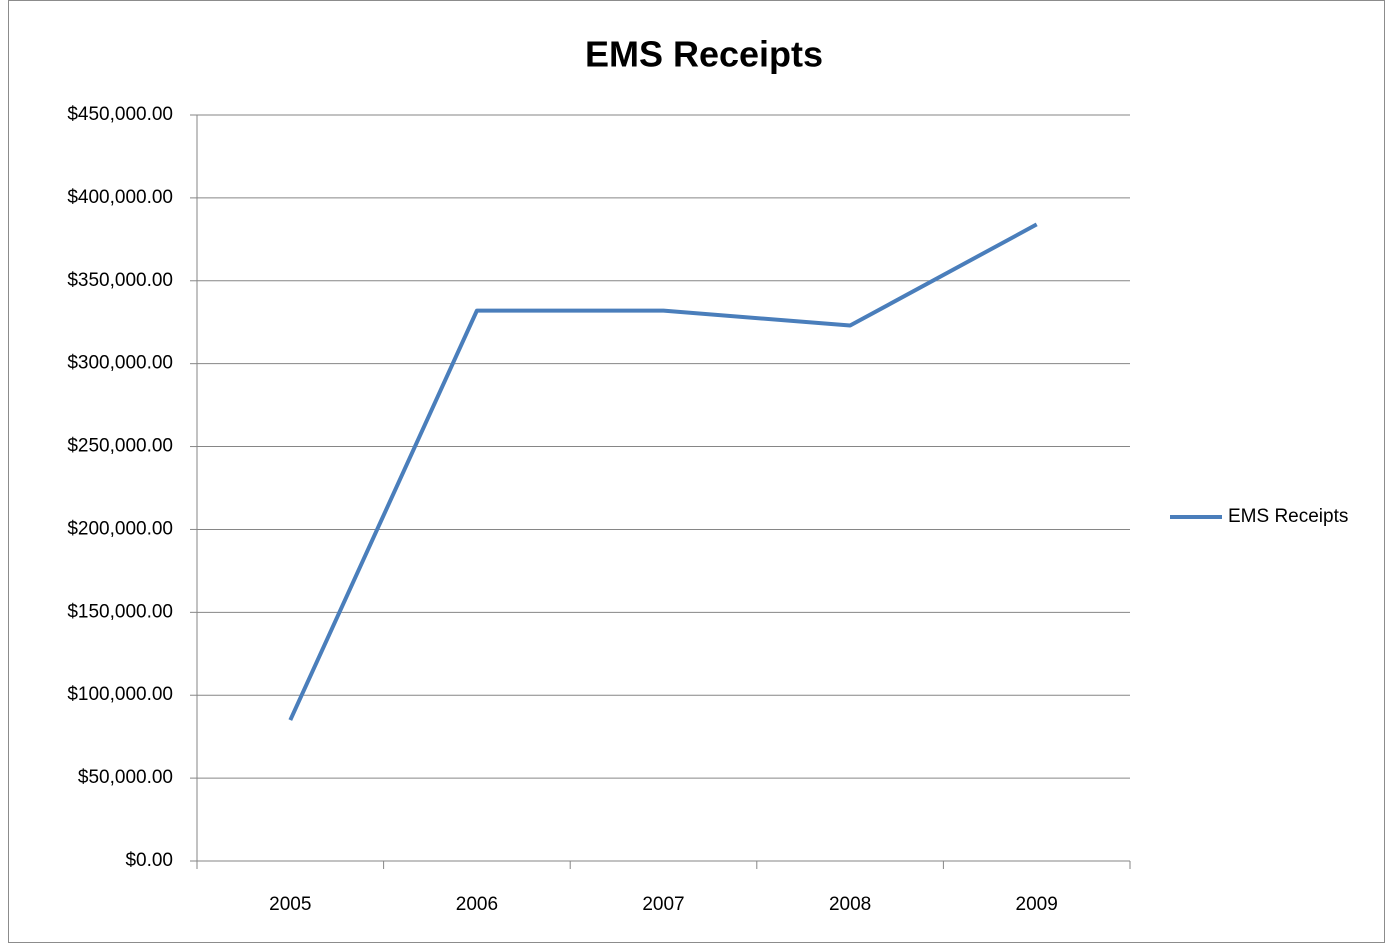 This screenshot has height=944, width=1386. What do you see at coordinates (120, 446) in the screenshot?
I see `y-tick-label: $250,000.00` at bounding box center [120, 446].